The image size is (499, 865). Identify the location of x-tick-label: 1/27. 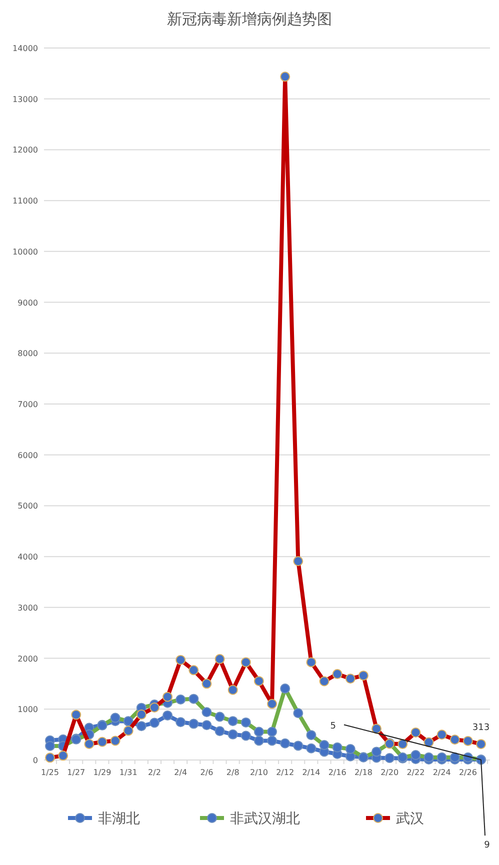
(76, 772).